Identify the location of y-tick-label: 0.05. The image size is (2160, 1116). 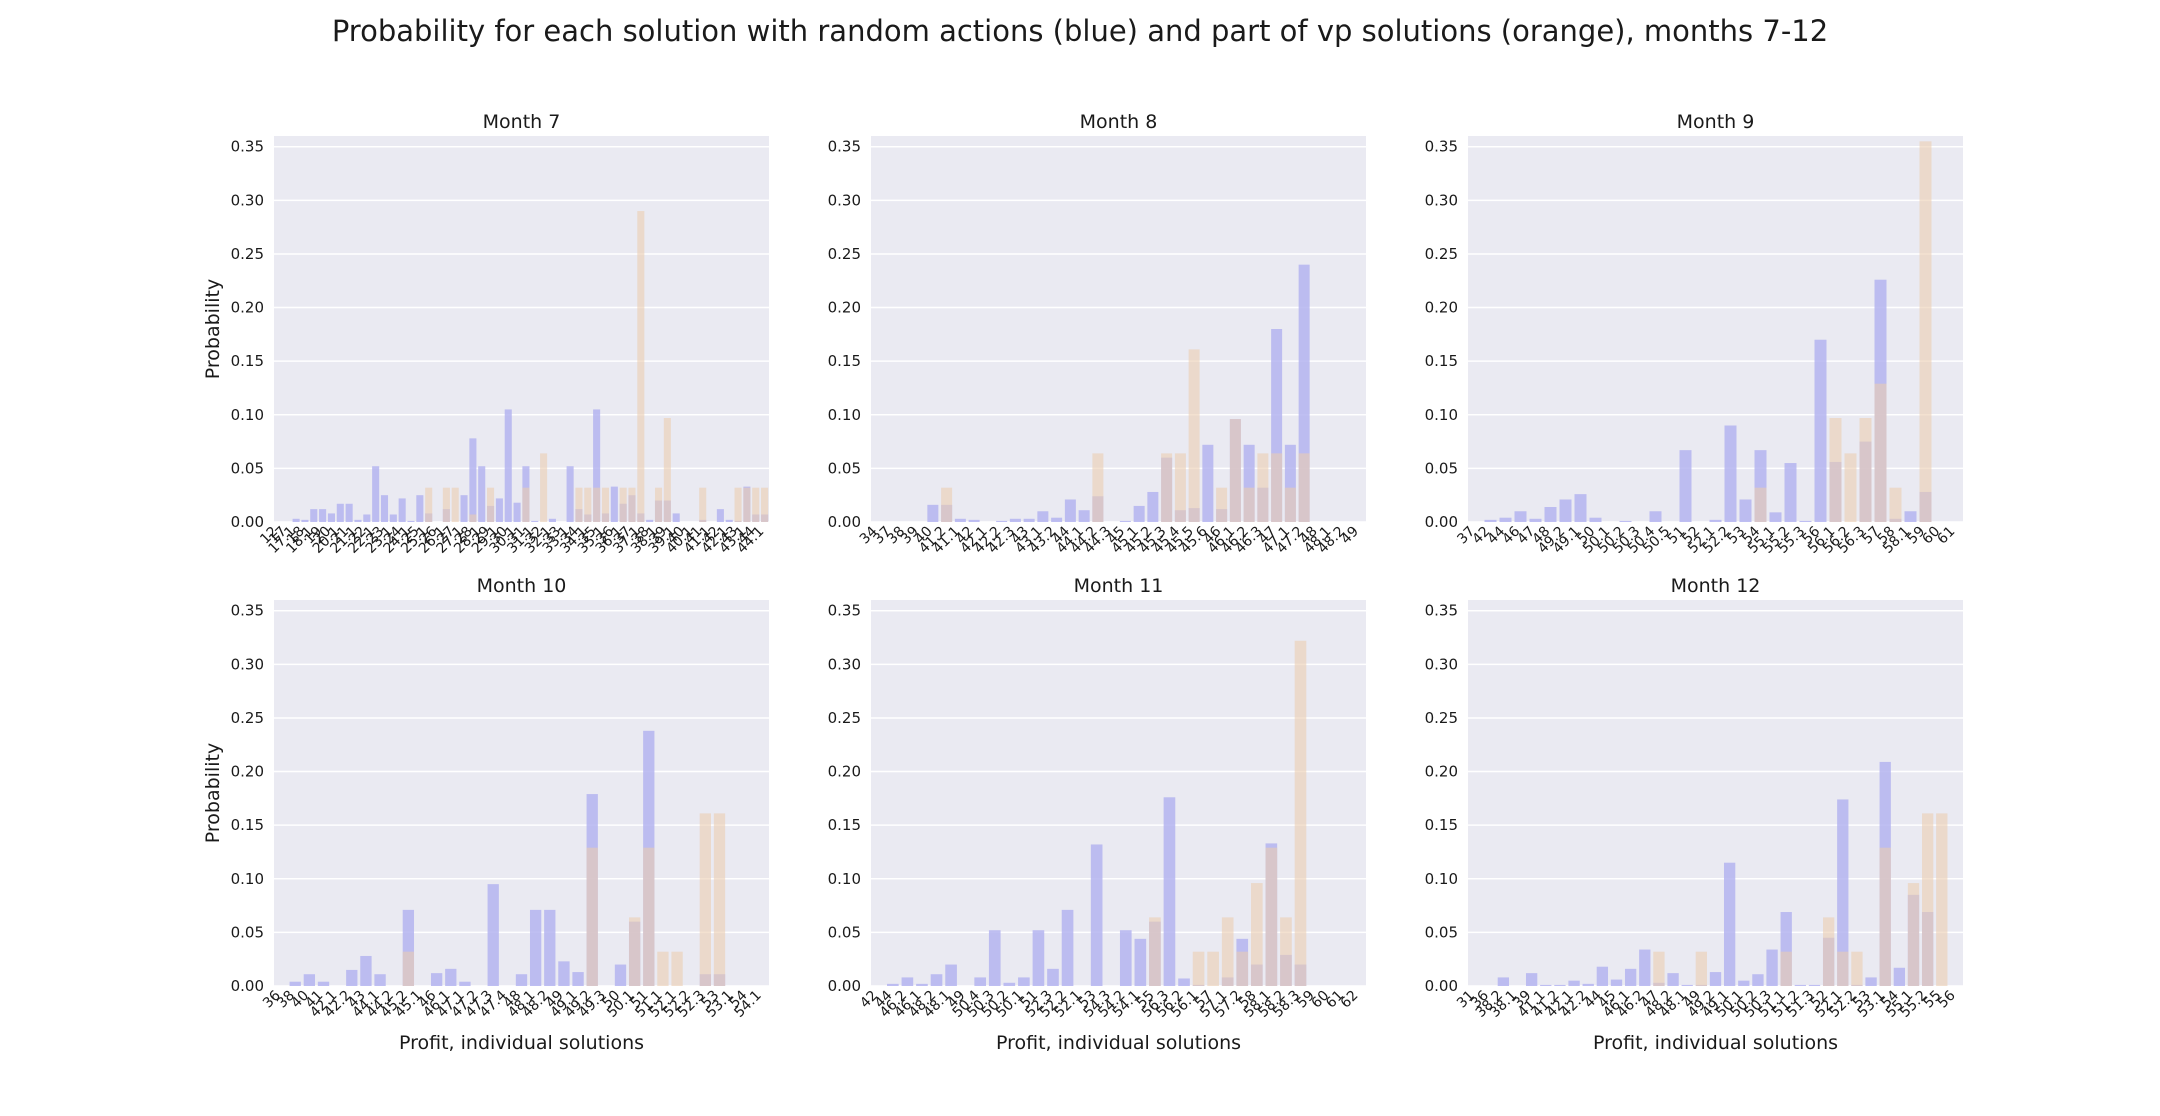
(1441, 932).